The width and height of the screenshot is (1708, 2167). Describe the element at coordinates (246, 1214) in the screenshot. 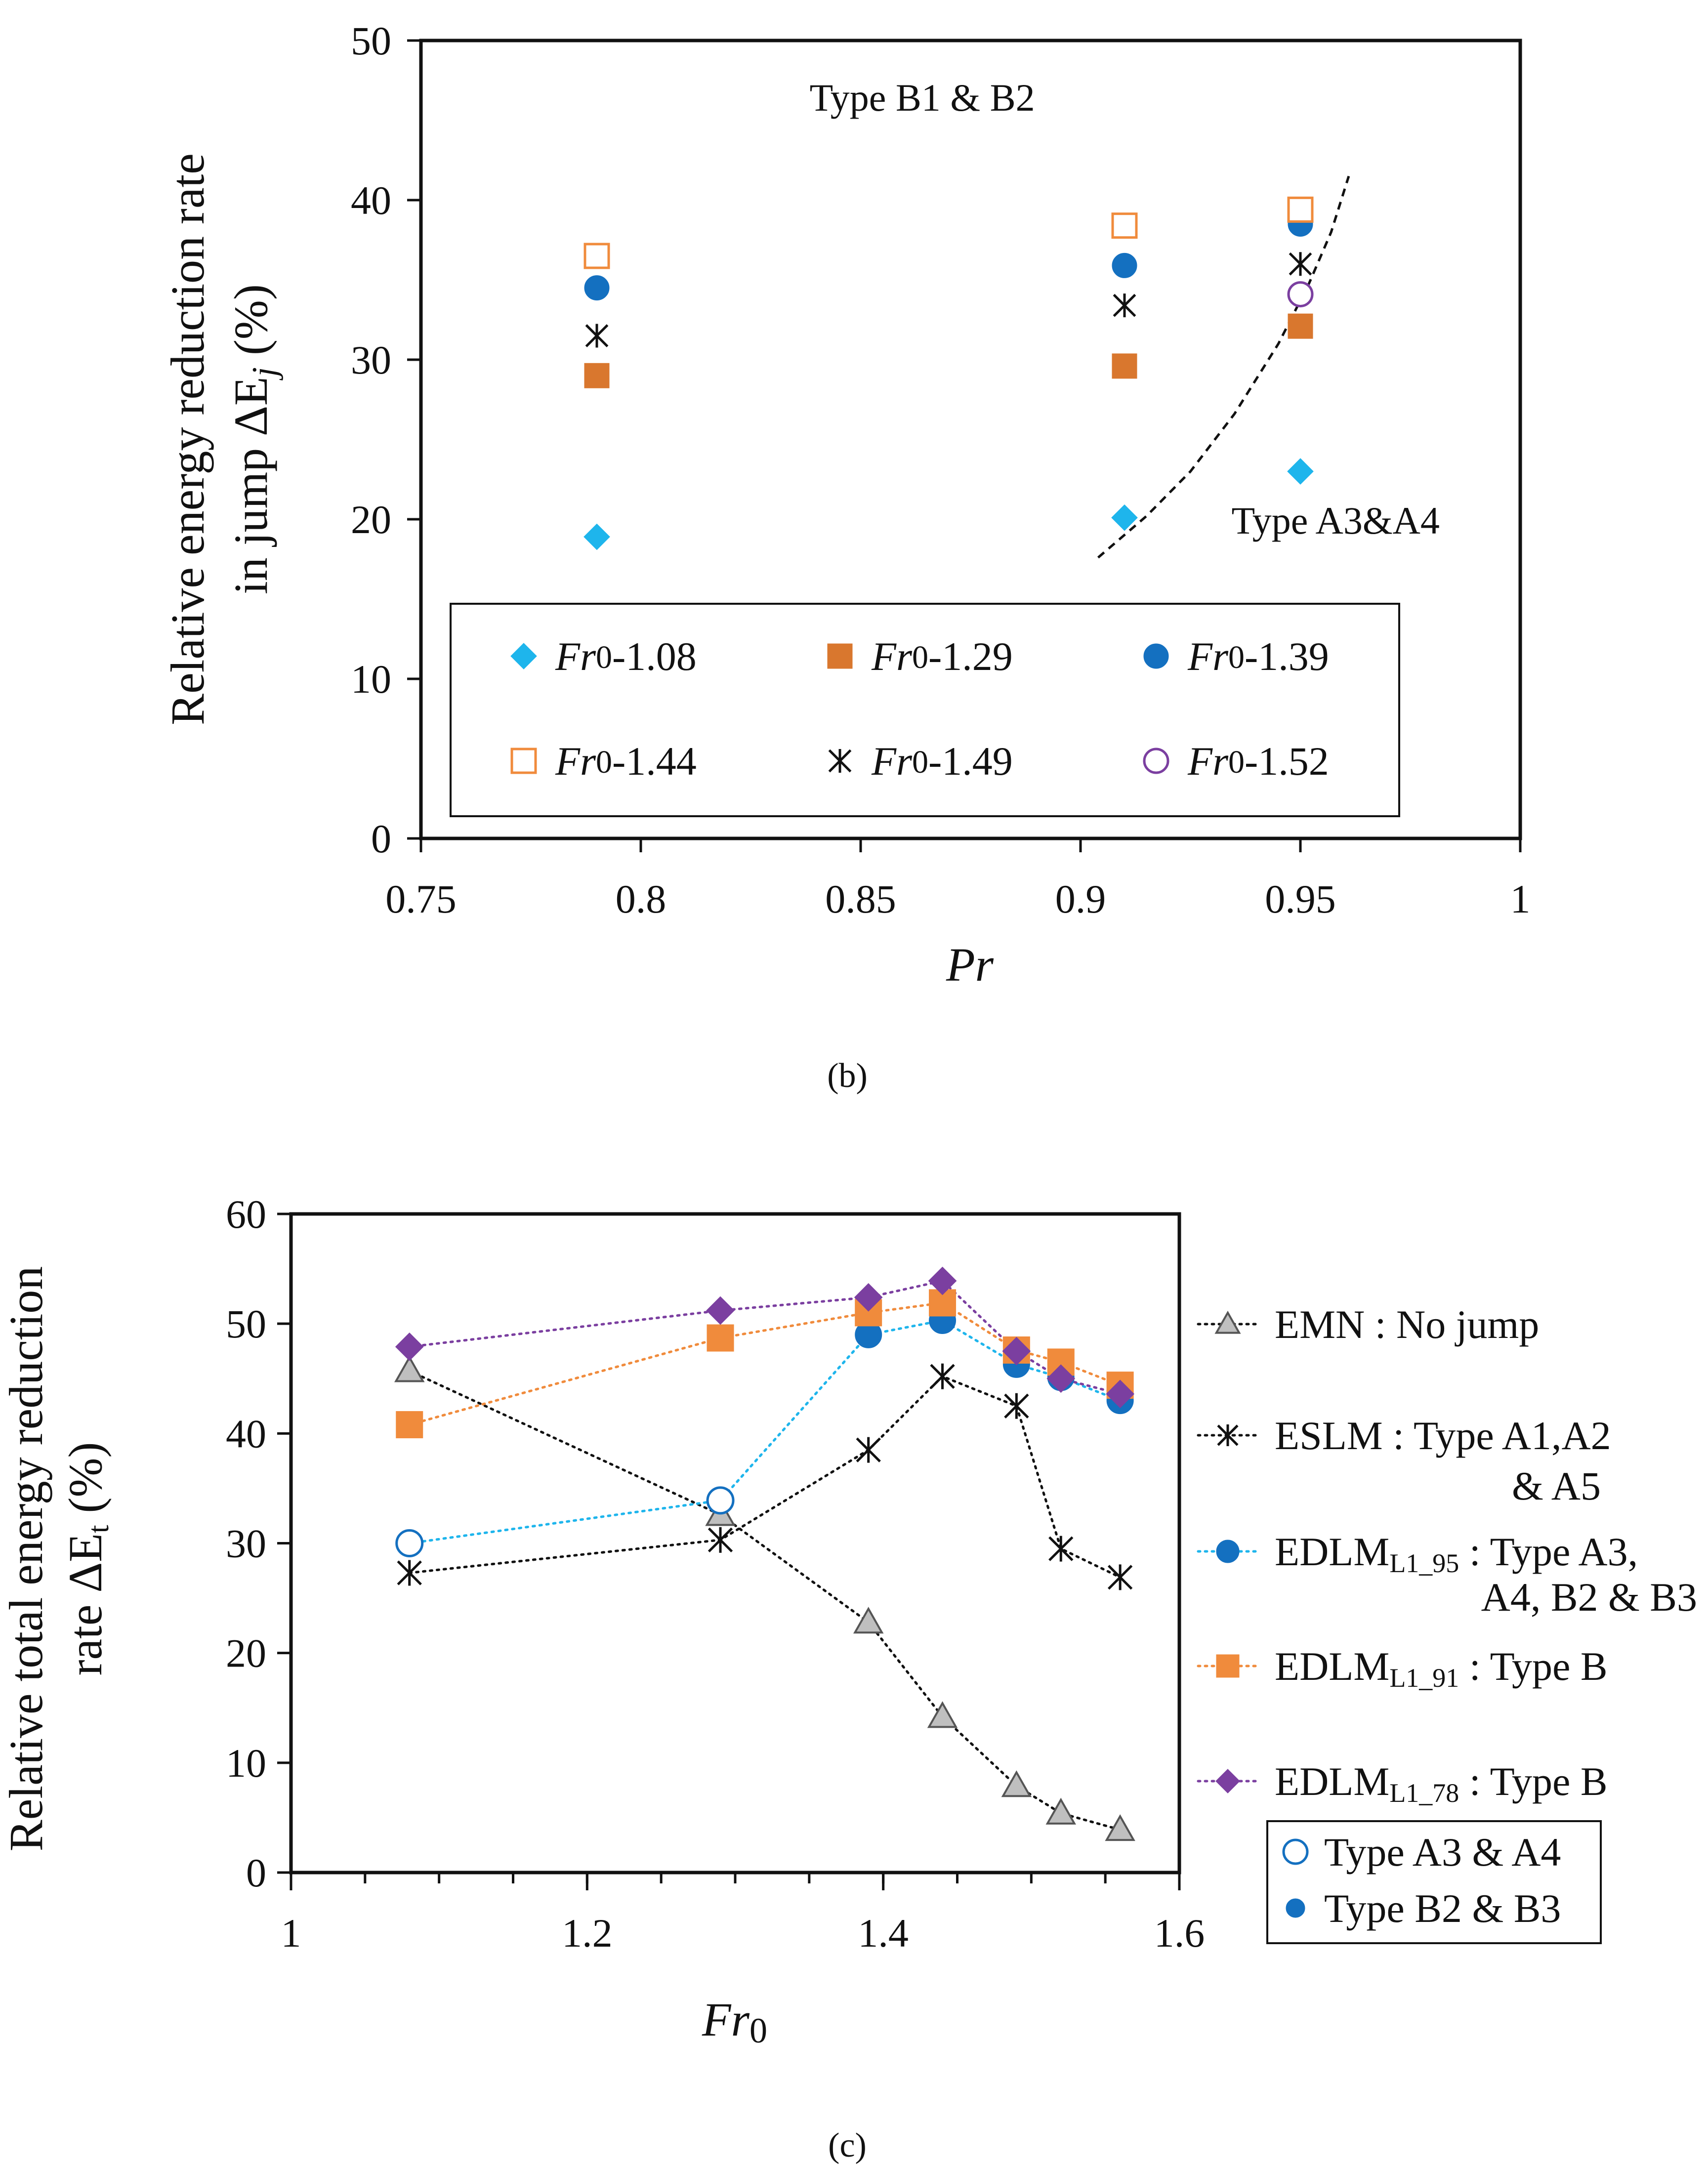

I see `chart-c-ytick-label: 60` at that location.